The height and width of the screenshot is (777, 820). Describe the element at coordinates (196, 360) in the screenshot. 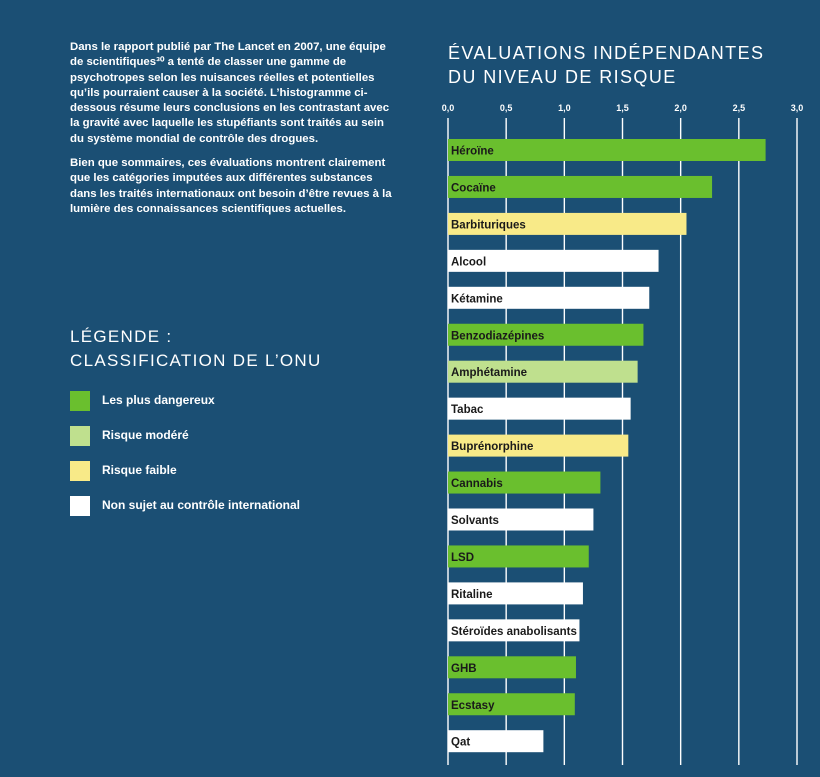

I see `legend-title-line-2: CLASSIFICATION DE L’ONU` at that location.